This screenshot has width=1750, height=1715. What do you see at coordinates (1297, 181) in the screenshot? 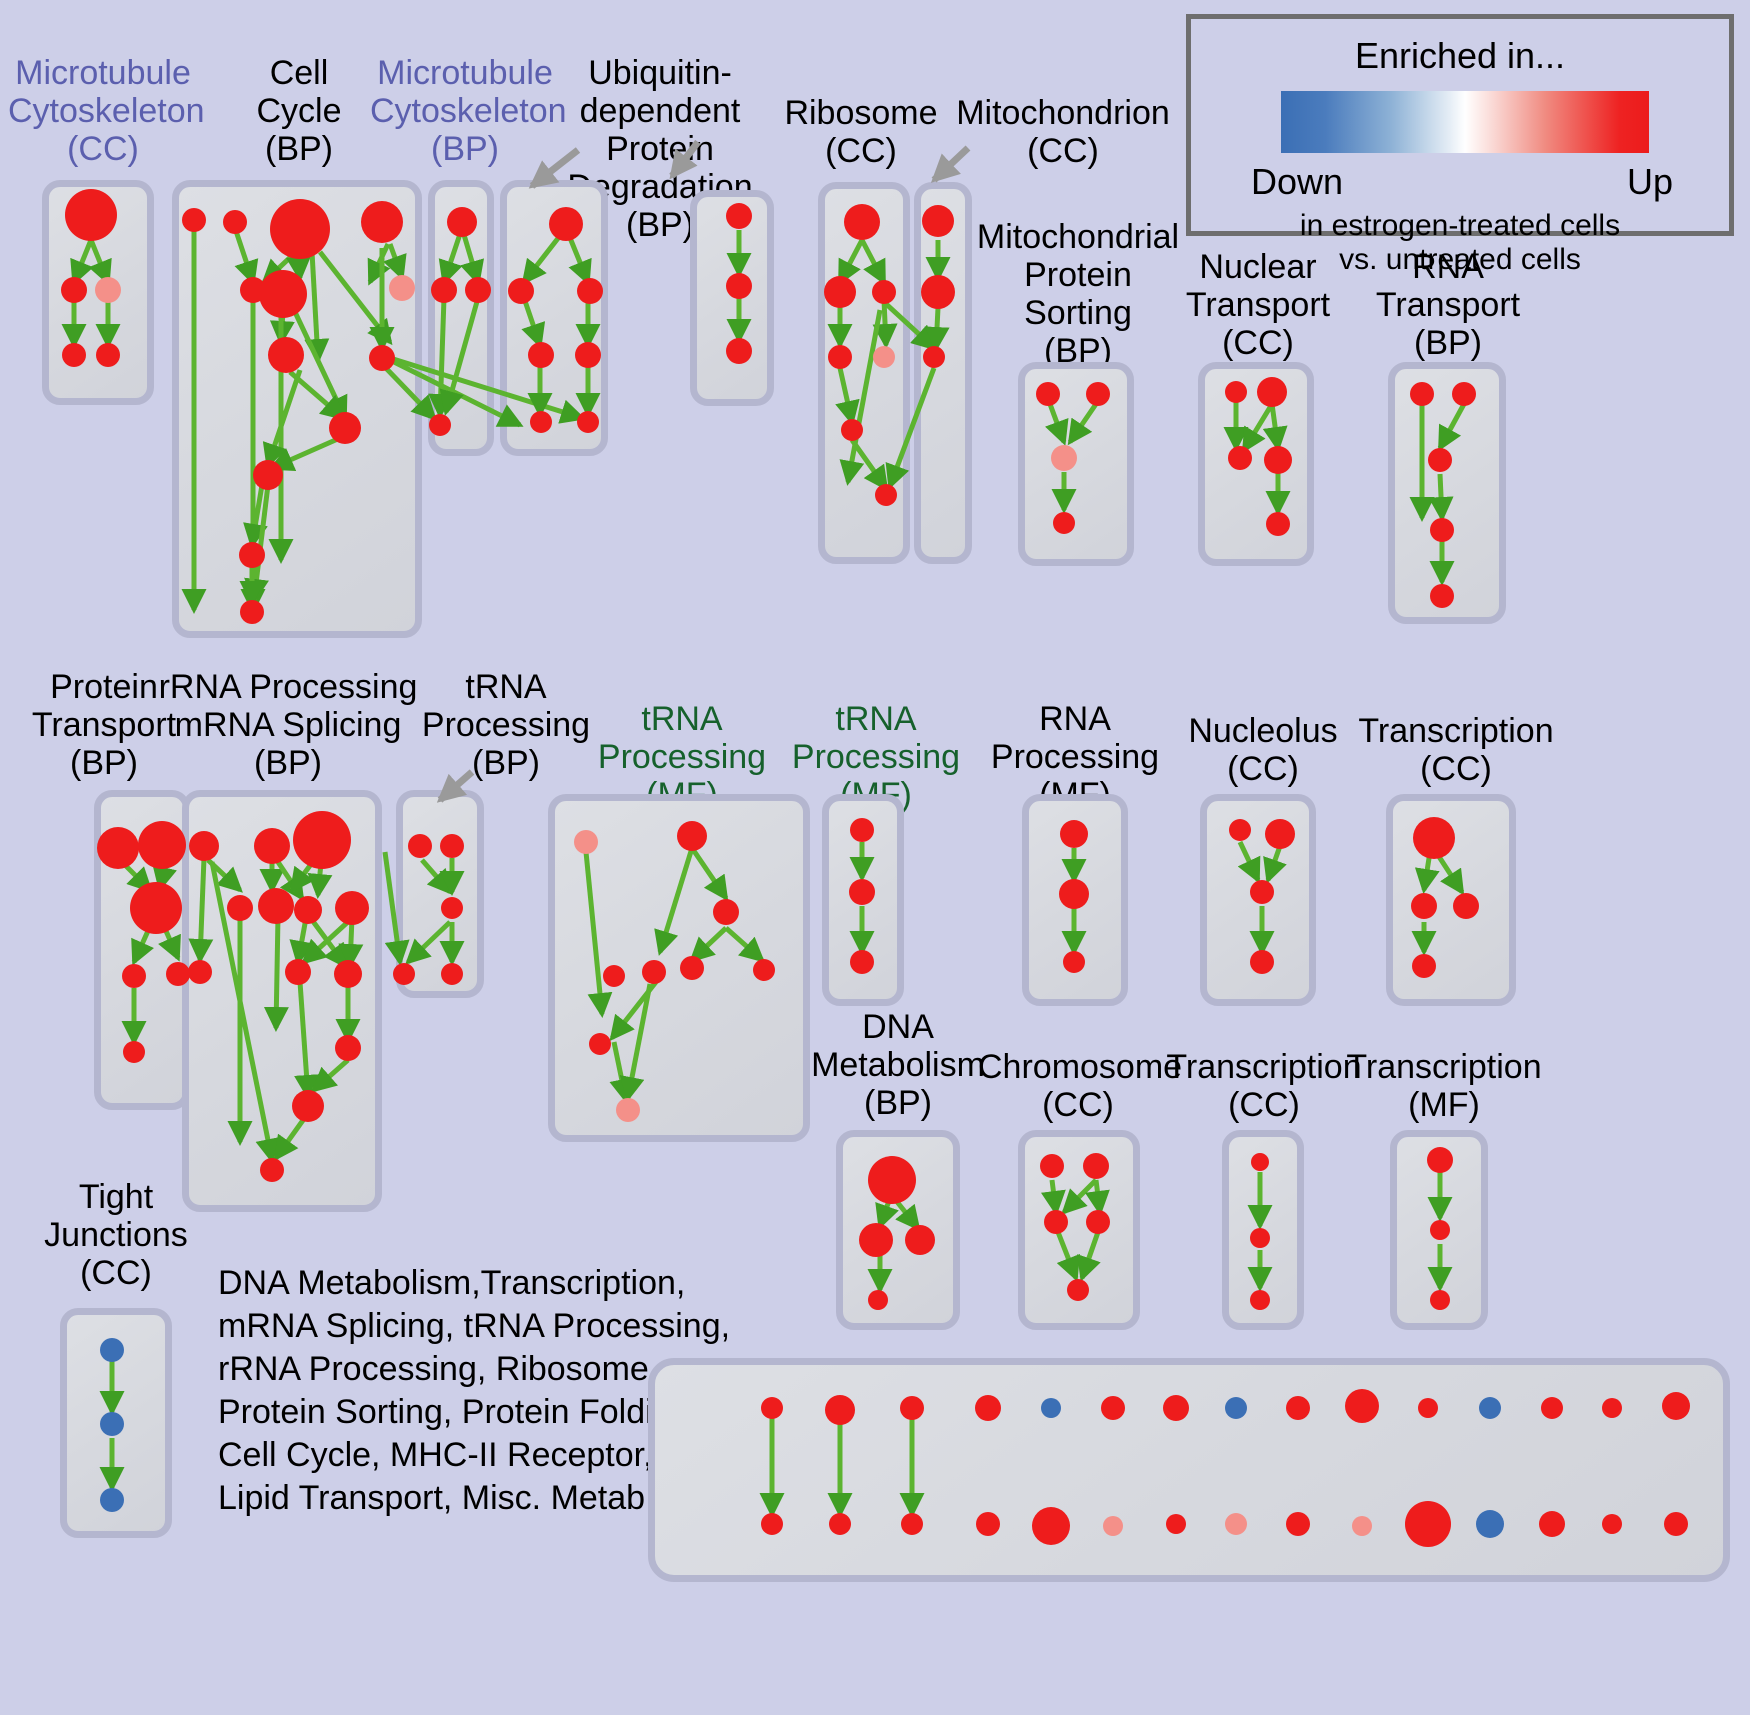
I see `legend-down-label: Down` at bounding box center [1297, 181].